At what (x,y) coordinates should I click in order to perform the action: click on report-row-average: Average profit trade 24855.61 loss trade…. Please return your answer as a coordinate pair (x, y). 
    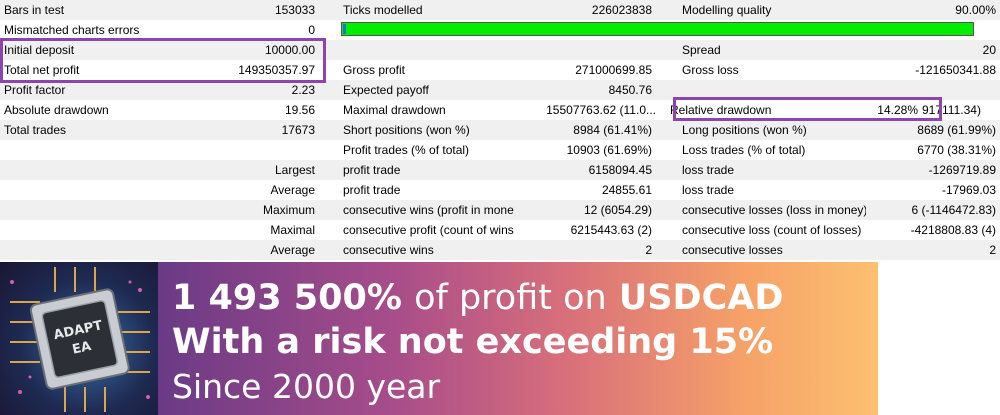
    Looking at the image, I should click on (500, 190).